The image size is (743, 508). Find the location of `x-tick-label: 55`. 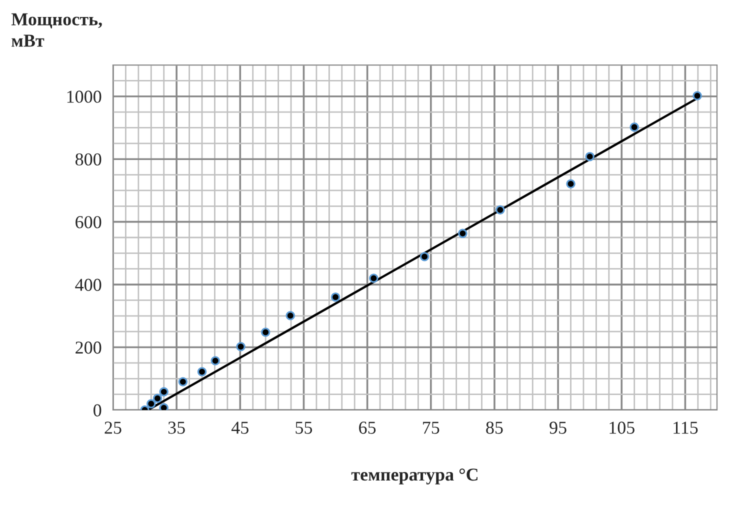

x-tick-label: 55 is located at coordinates (304, 428).